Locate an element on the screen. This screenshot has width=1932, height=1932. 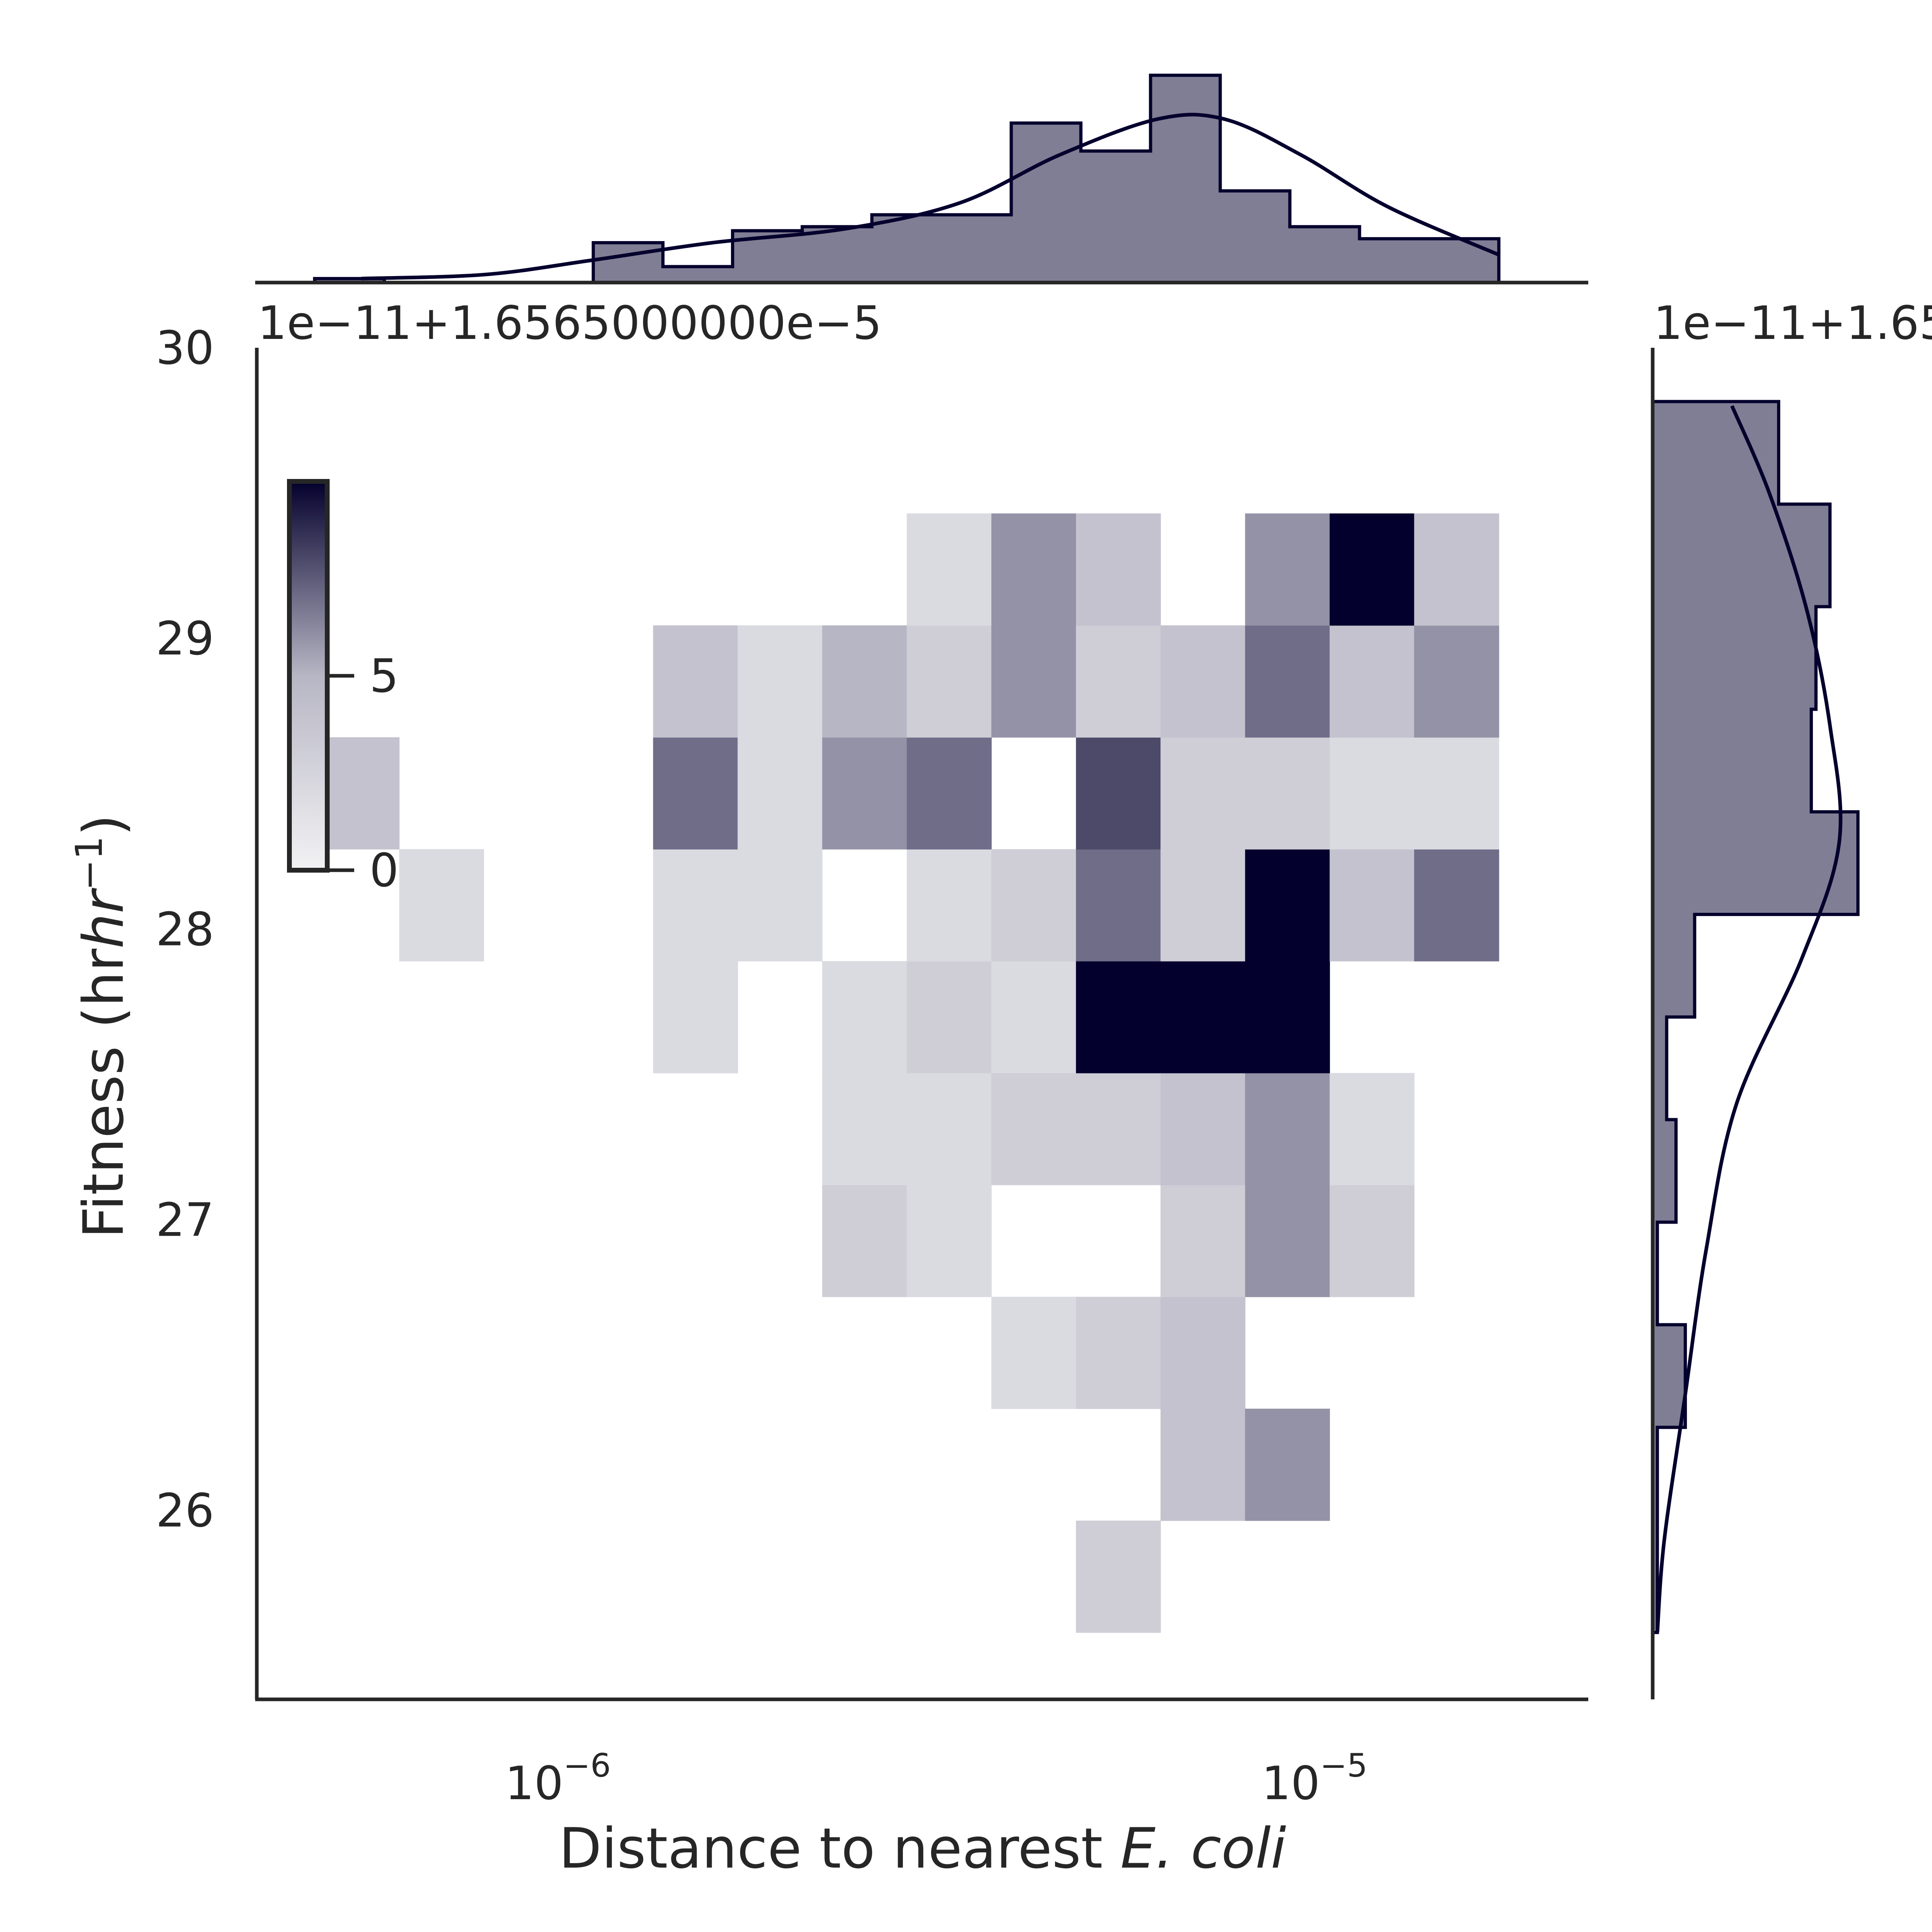
y-tick-label: 29 is located at coordinates (185, 638).